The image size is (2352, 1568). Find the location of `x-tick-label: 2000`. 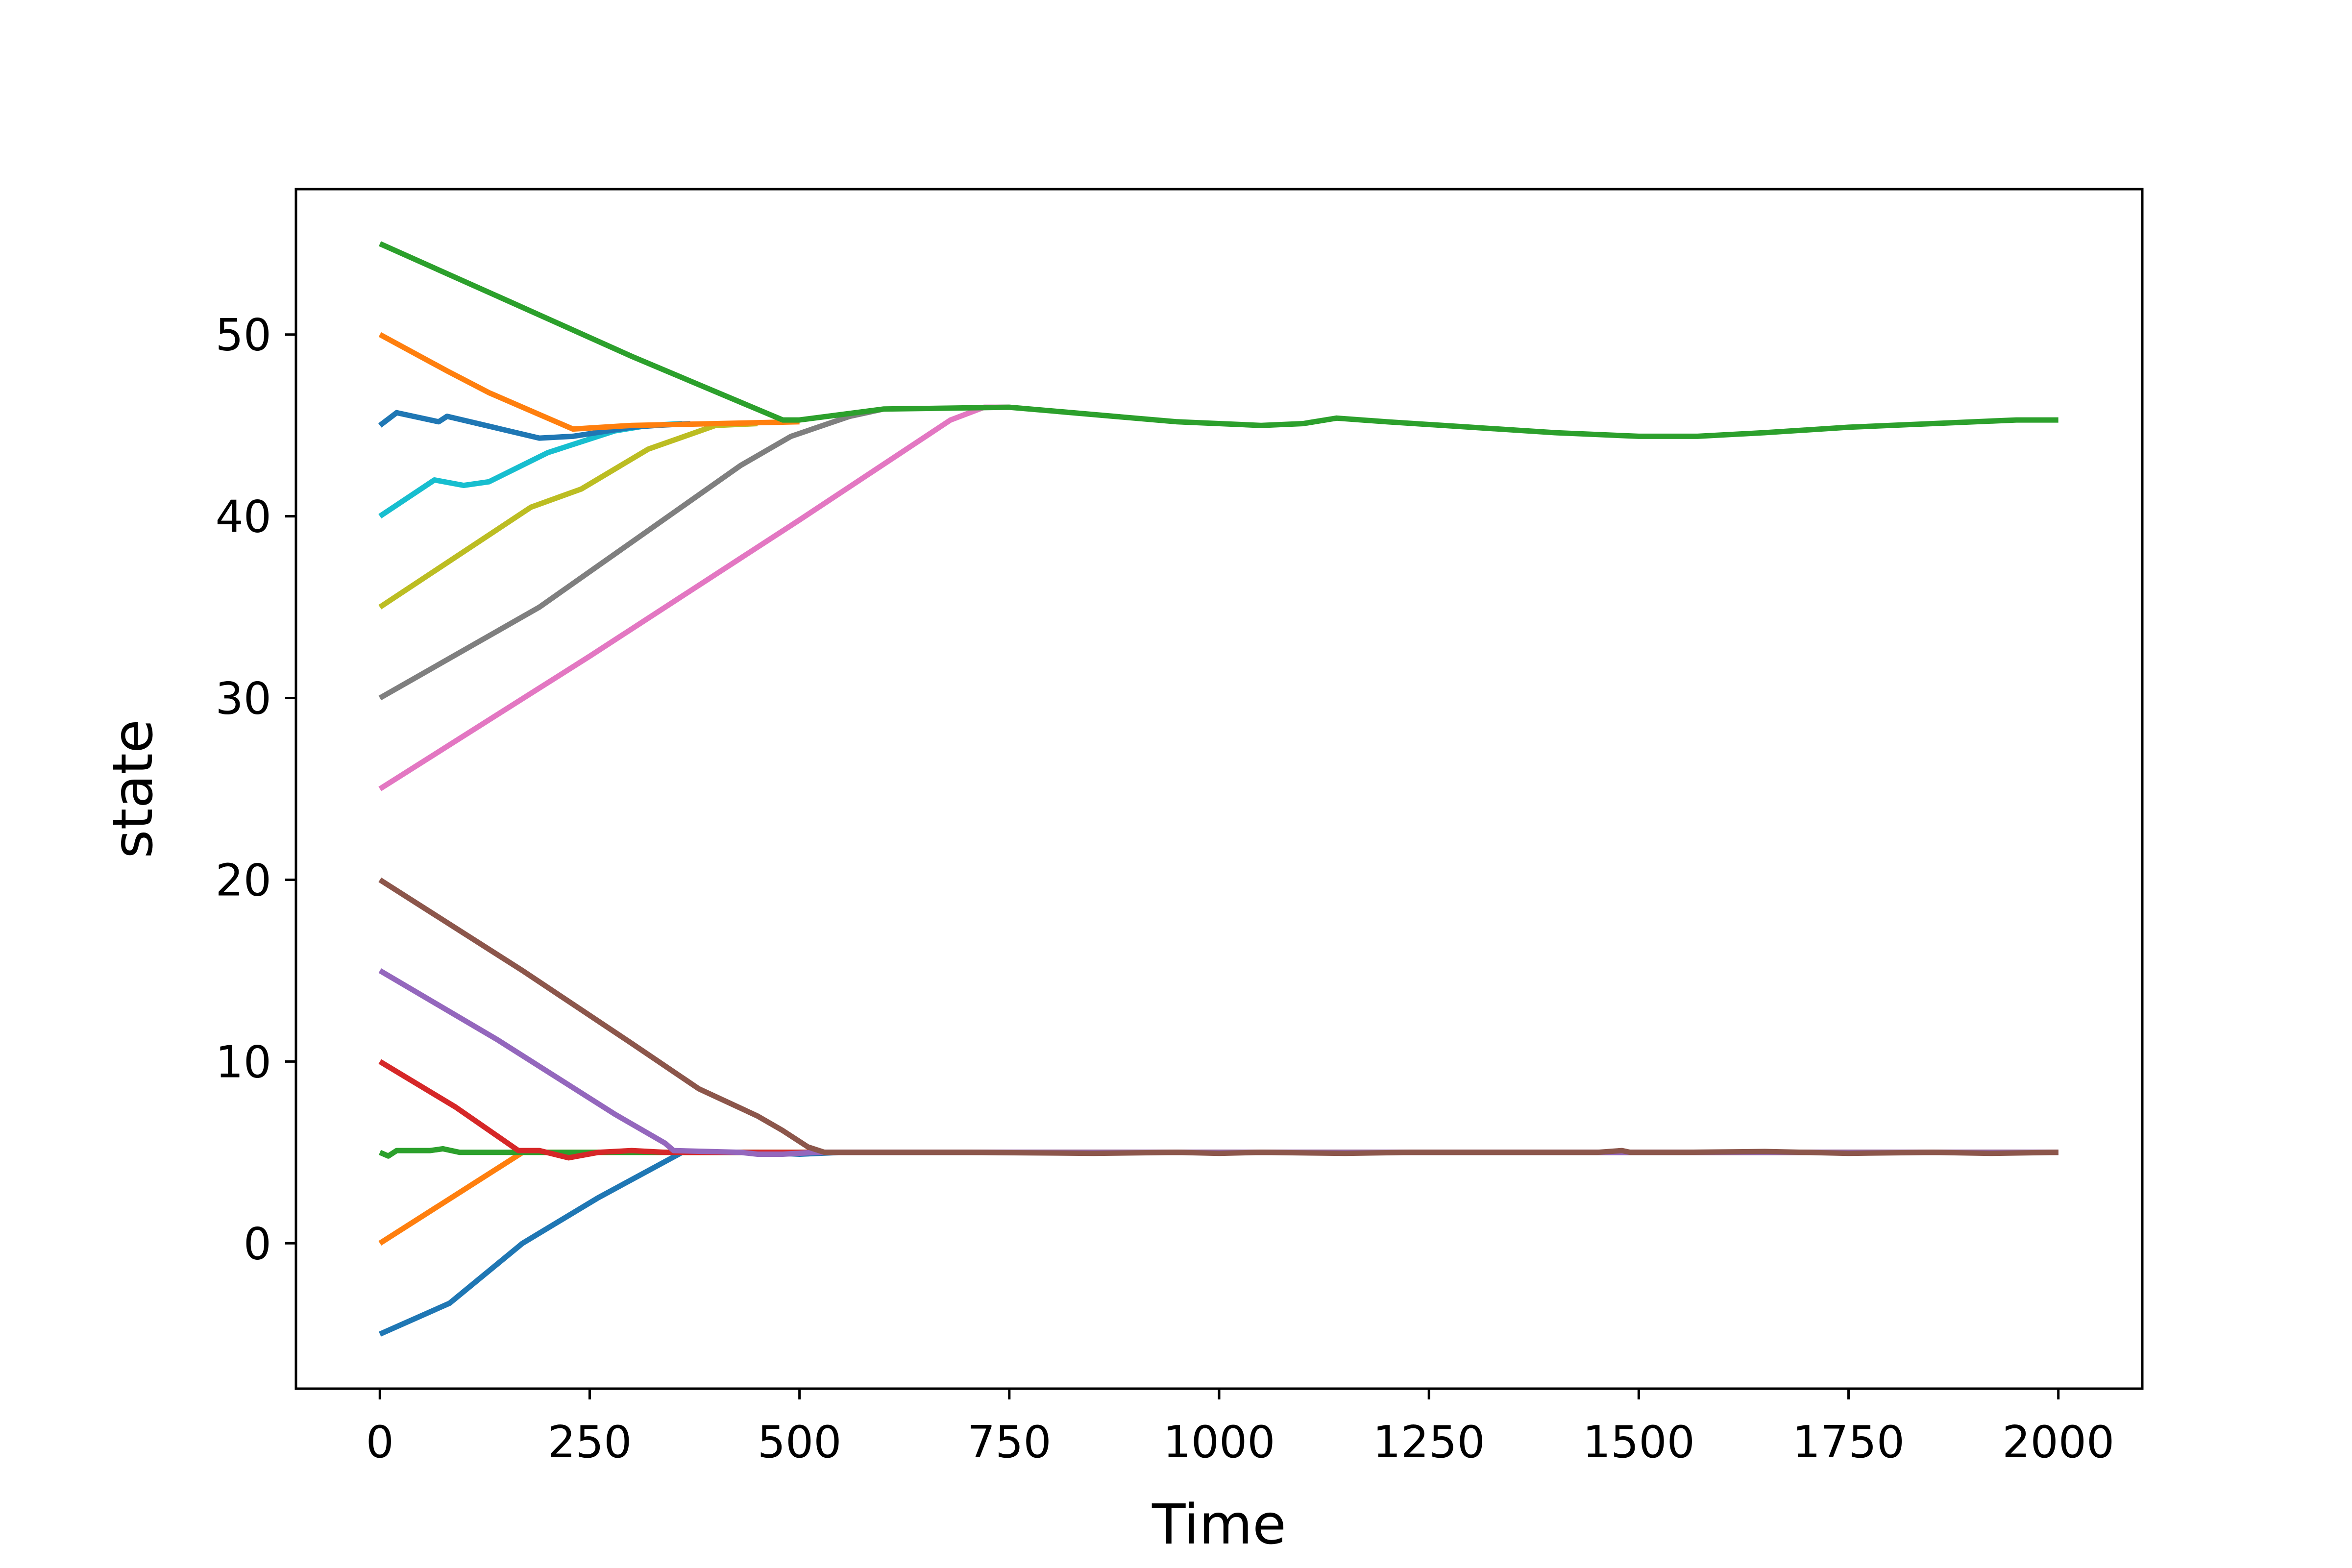

x-tick-label: 2000 is located at coordinates (2058, 1442).